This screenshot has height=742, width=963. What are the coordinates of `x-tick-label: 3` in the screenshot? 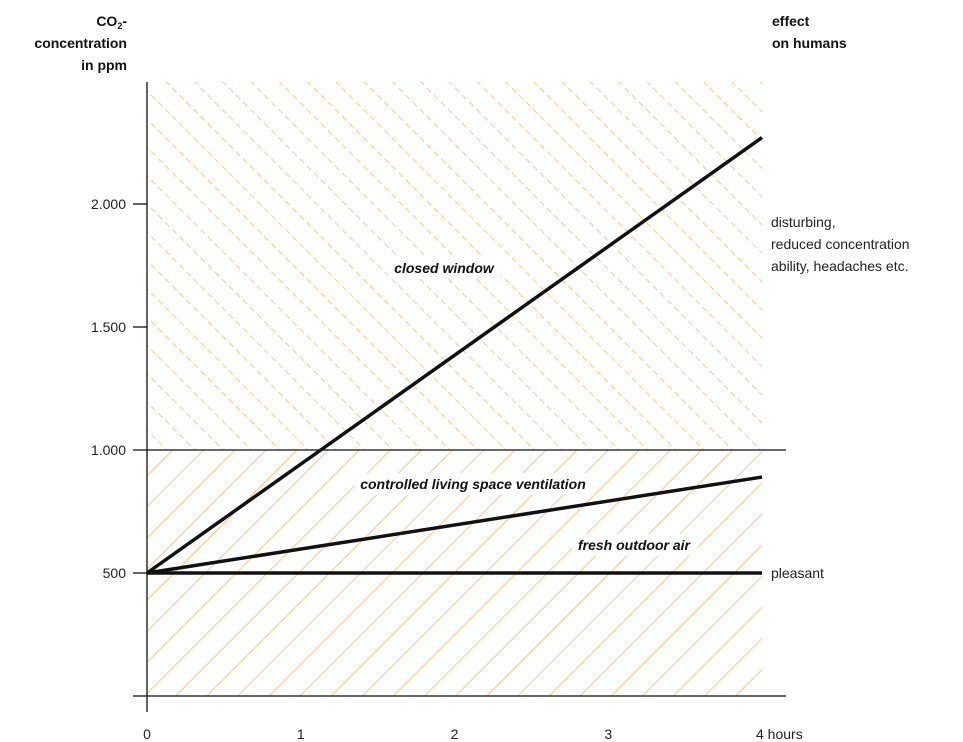 It's located at (608, 734).